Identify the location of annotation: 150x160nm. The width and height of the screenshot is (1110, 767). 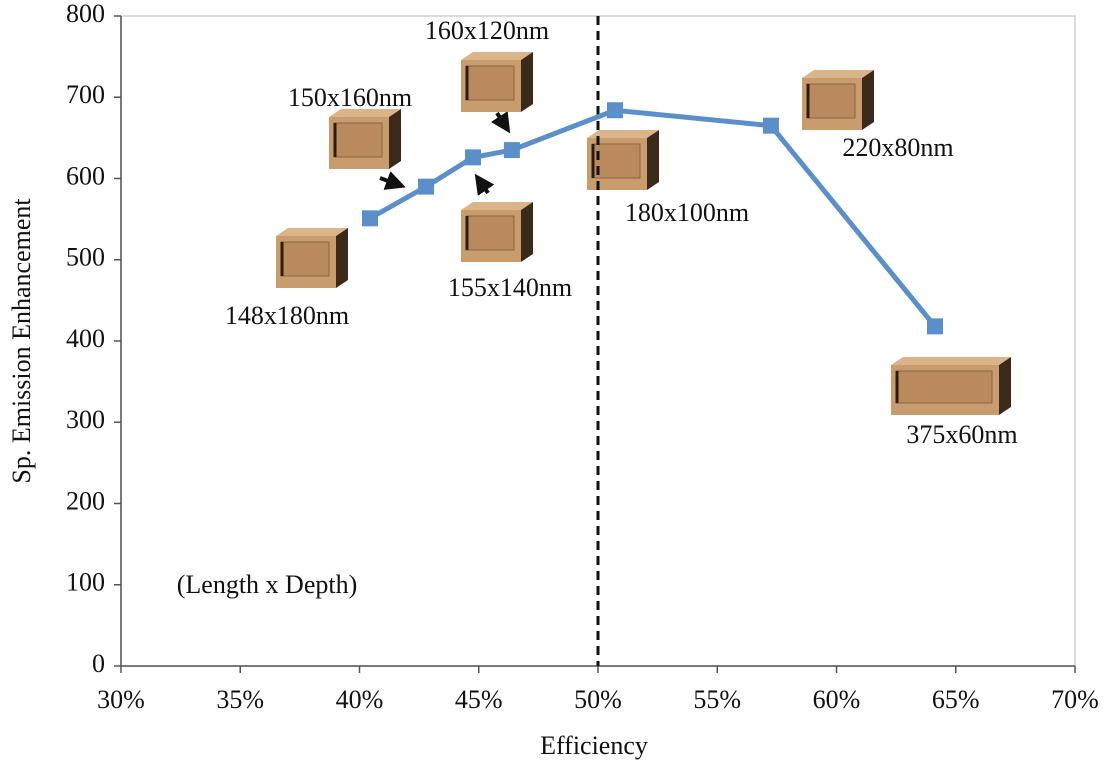
(350, 97).